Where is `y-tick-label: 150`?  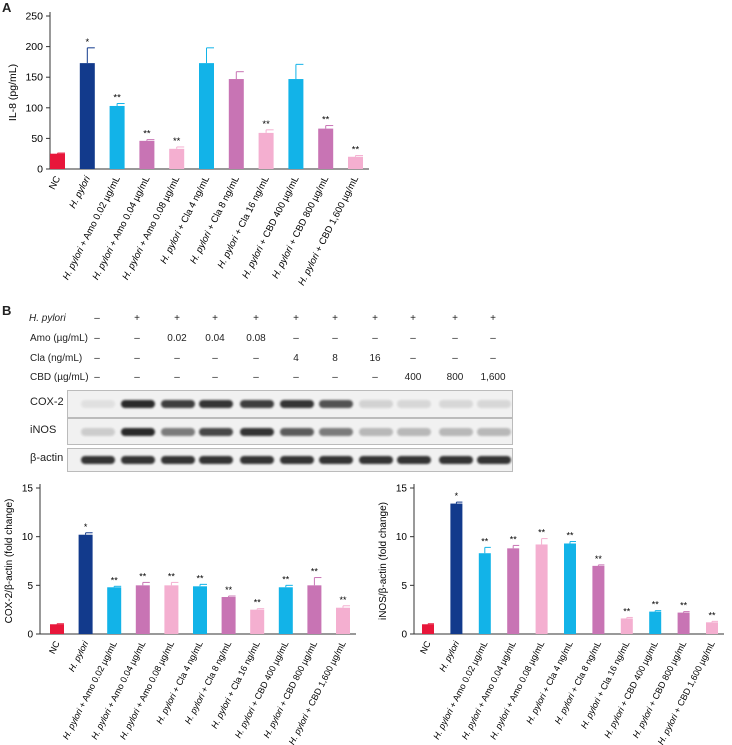 y-tick-label: 150 is located at coordinates (34, 78).